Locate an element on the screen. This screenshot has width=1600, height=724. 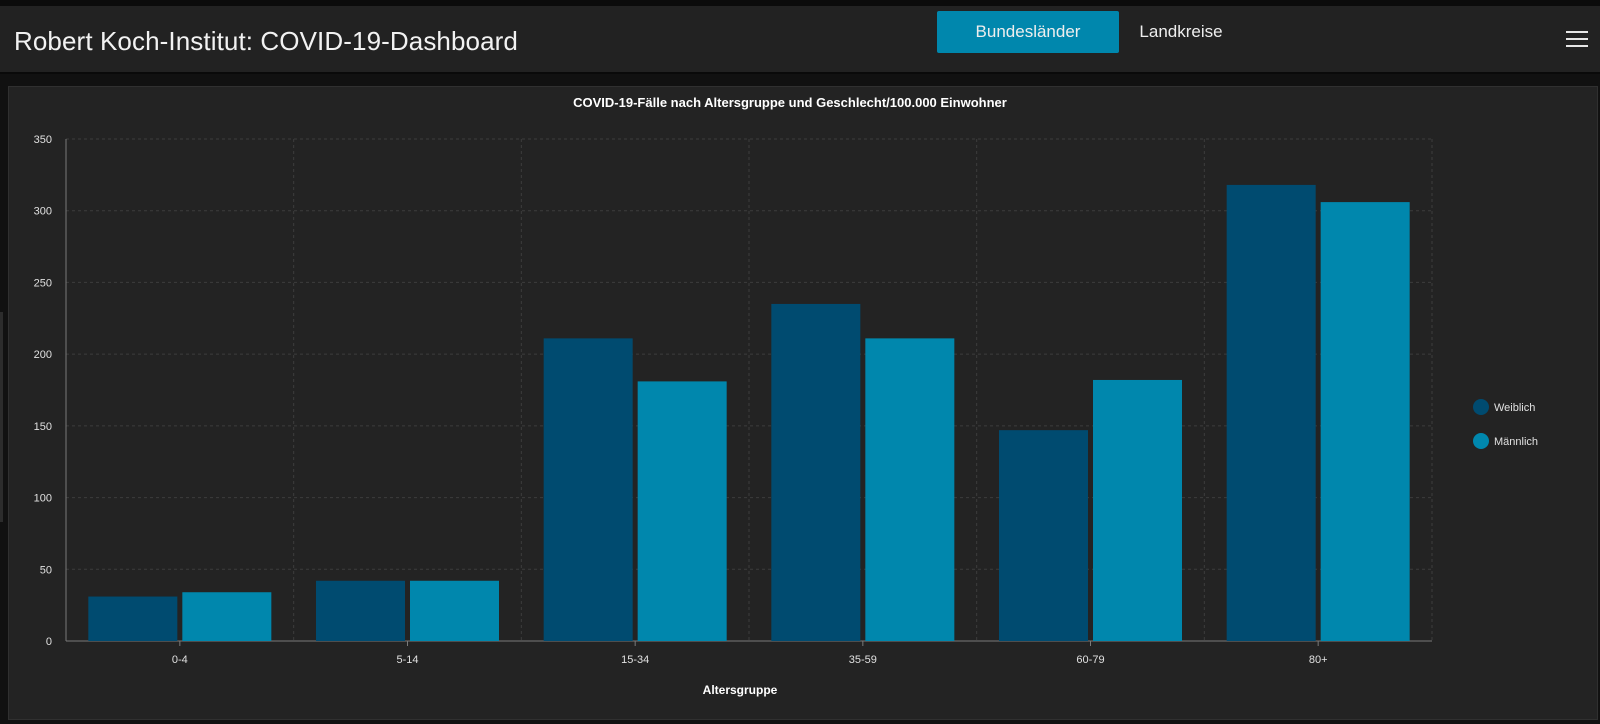
y-tick-label: 50 is located at coordinates (46, 570).